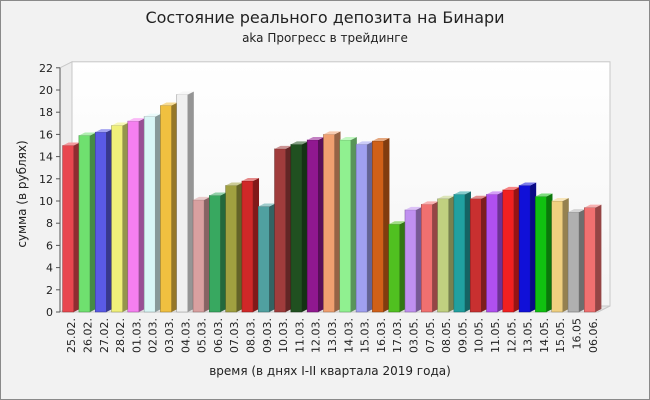 Image resolution: width=650 pixels, height=400 pixels. I want to click on x-tick-label: 09.03., so click(267, 335).